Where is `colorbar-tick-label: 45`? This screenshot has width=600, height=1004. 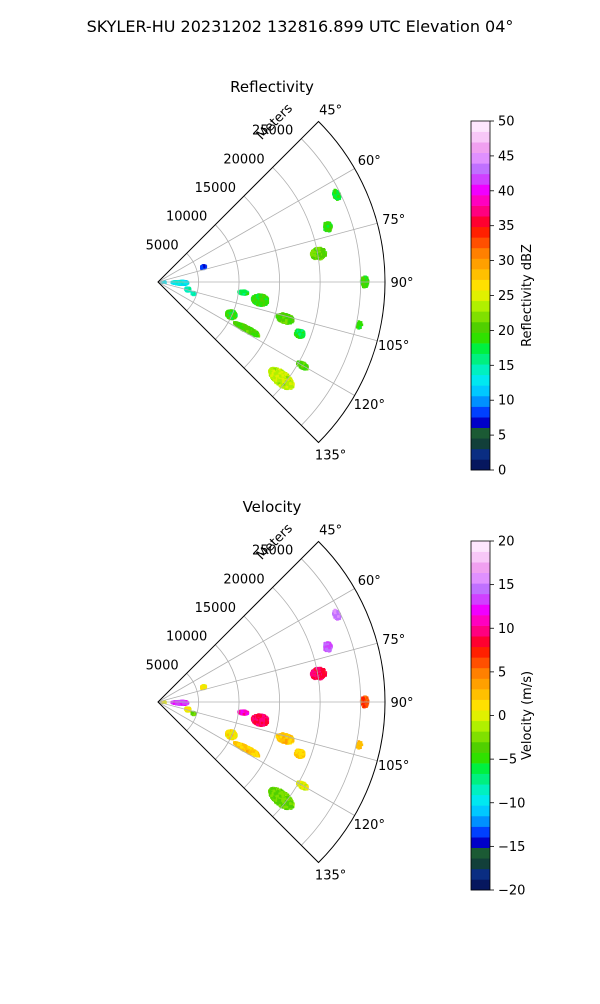 colorbar-tick-label: 45 is located at coordinates (506, 156).